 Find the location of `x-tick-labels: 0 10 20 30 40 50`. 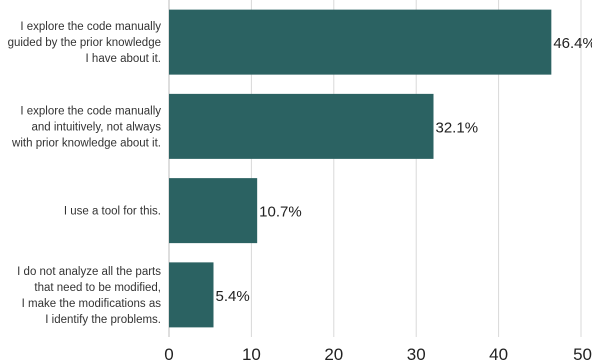

x-tick-labels: 0 10 20 30 40 50 is located at coordinates (378, 354).